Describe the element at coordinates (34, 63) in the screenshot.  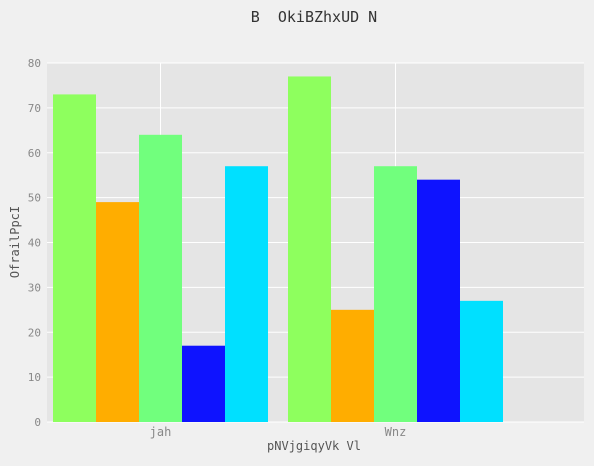
I see `y-tick-label: 80` at that location.